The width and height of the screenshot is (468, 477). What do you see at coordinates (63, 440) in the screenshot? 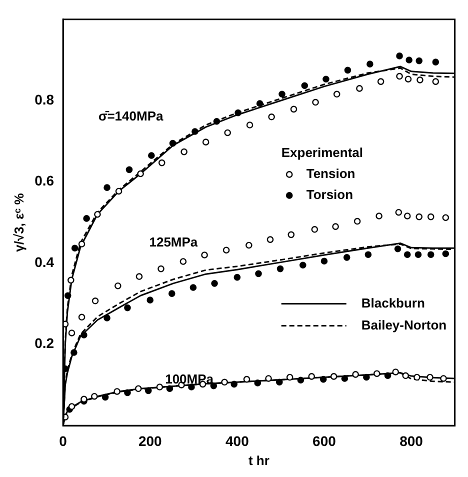
I see `x-tick-label: 0` at bounding box center [63, 440].